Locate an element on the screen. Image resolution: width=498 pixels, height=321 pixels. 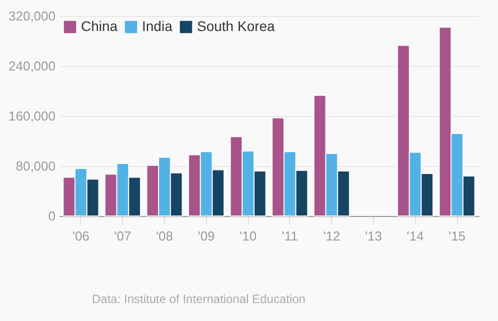
x-tick-label: '15 is located at coordinates (457, 236).